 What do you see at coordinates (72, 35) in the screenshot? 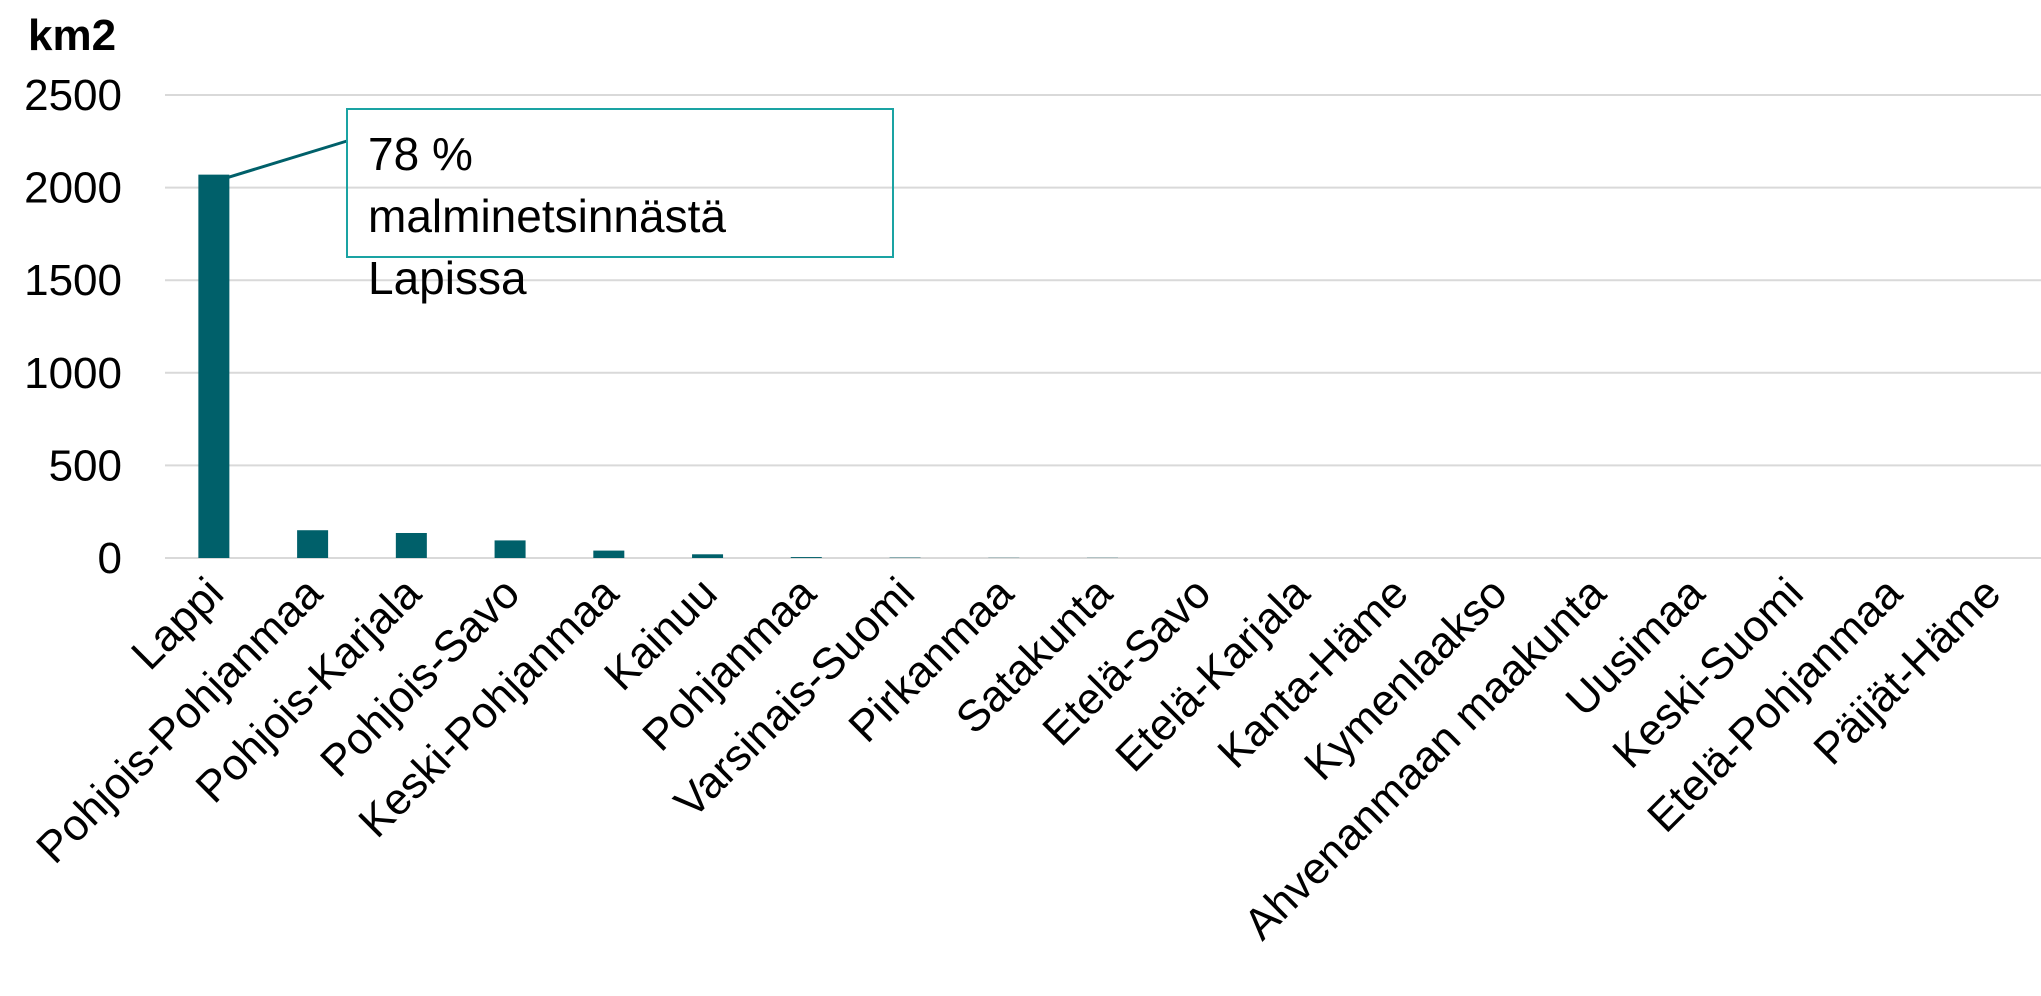
I see `y-unit-label: km2` at bounding box center [72, 35].